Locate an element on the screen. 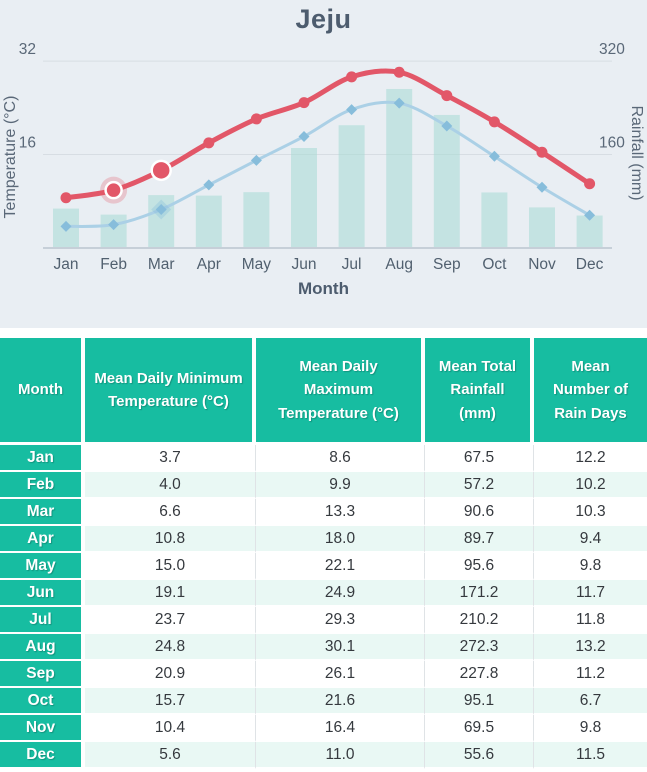 This screenshot has height=772, width=647. table-row: Nov 10.4 16.4 69.5 9.8 is located at coordinates (323, 728).